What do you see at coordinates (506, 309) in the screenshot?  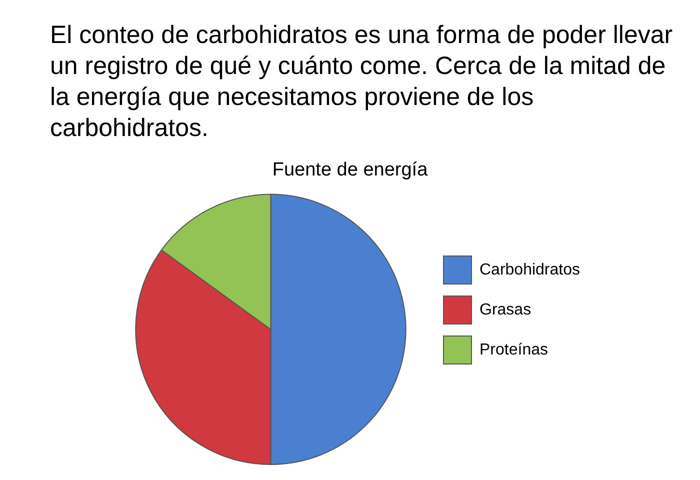 I see `legend-label: Grasas` at bounding box center [506, 309].